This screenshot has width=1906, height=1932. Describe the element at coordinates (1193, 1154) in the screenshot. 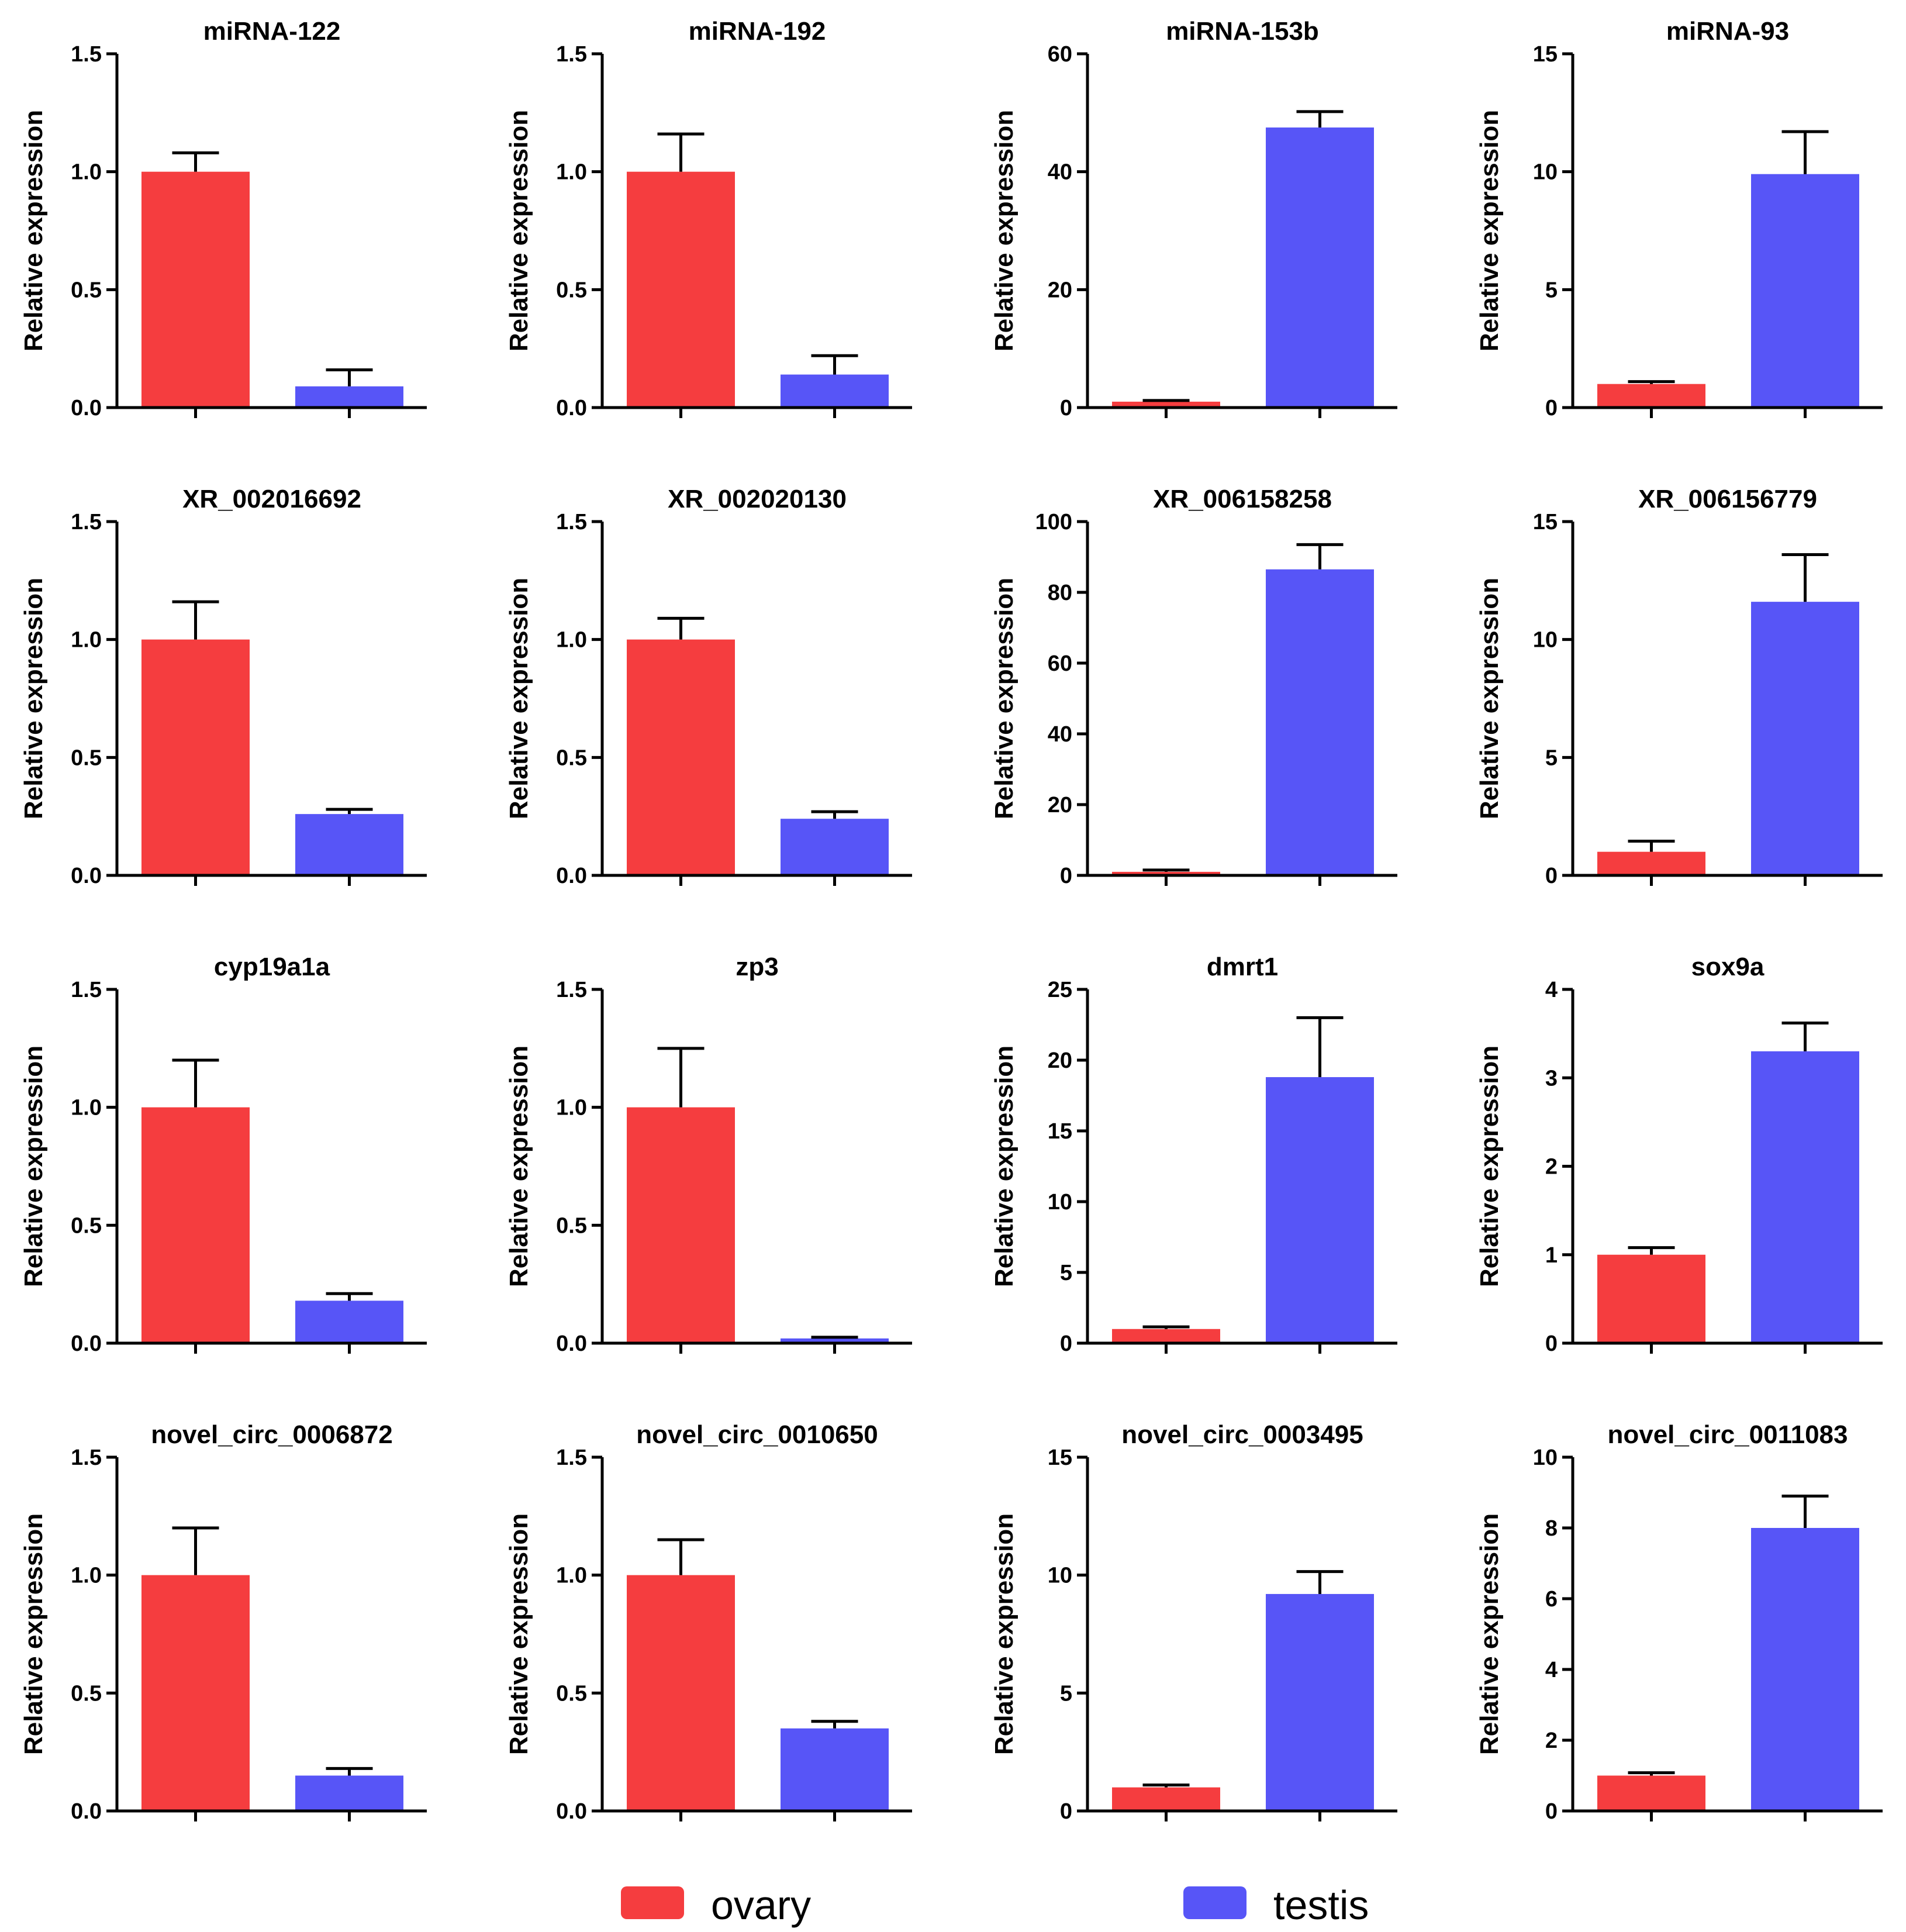

I see `chart-panel: dmrt1 Relative expression 0 5 10 15 20 25` at that location.